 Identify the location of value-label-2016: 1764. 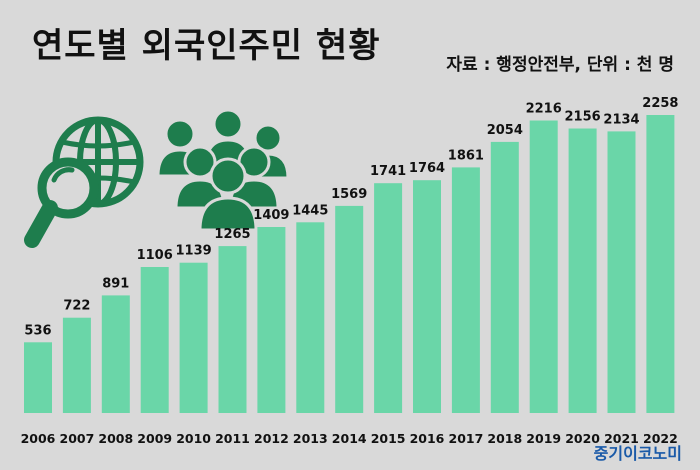
(427, 168).